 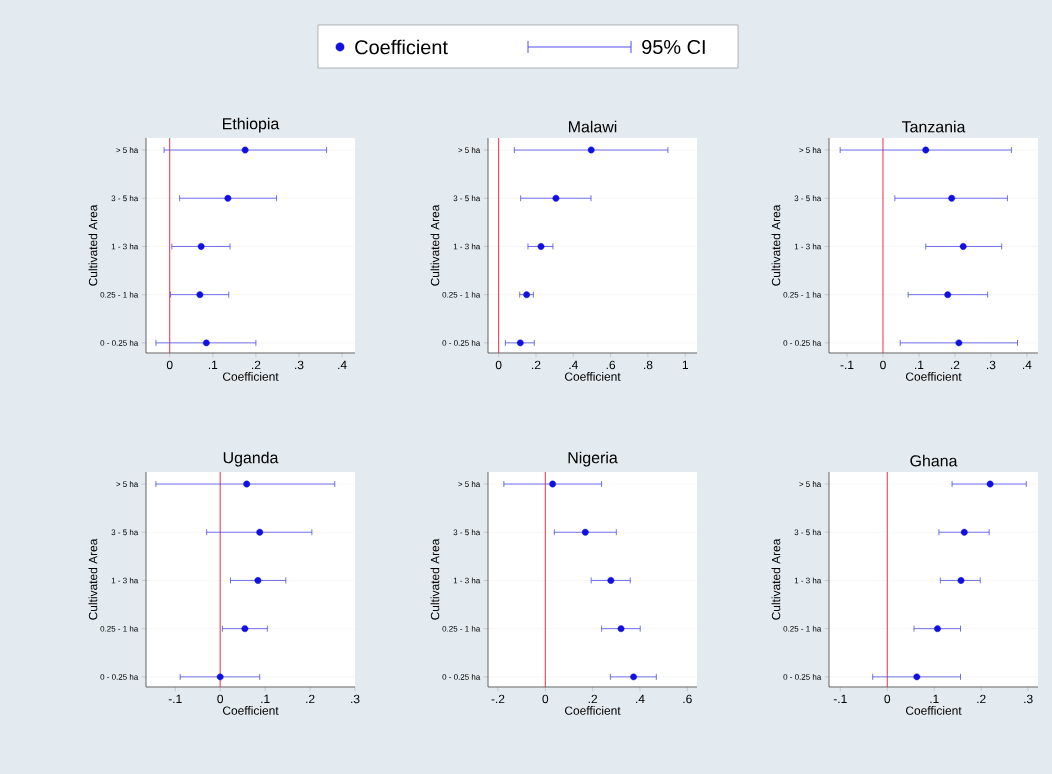 I want to click on chart-title: Uganda, so click(x=251, y=459).